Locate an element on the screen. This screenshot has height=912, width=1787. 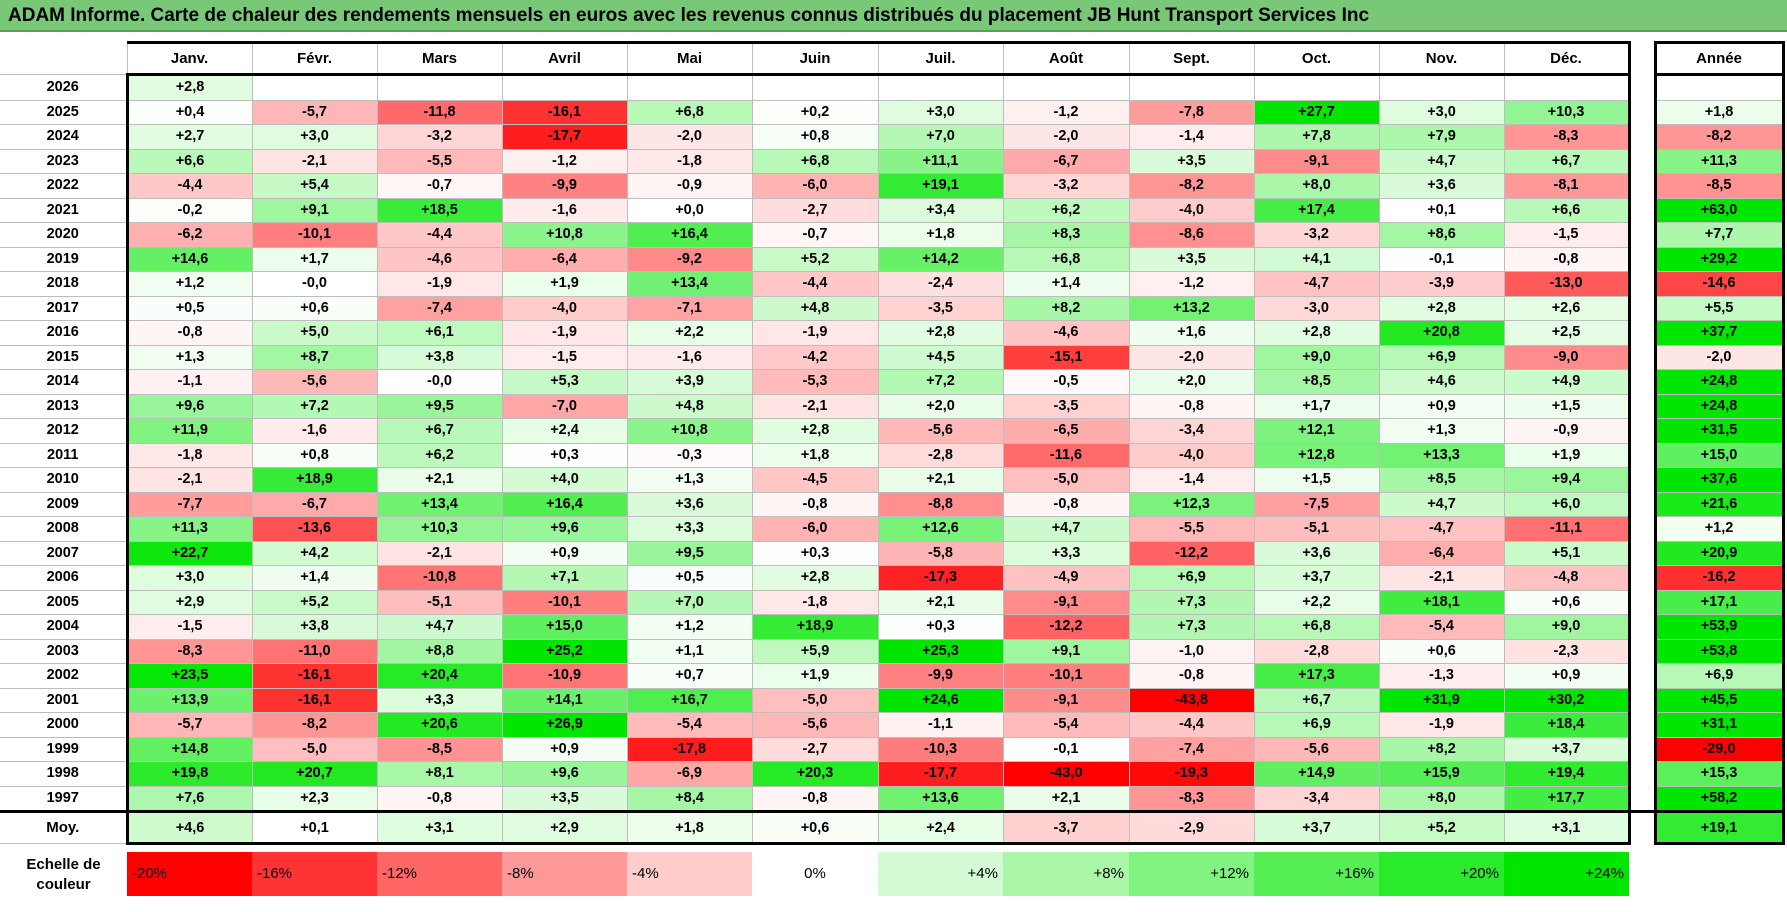
annual-cell: +37,7 is located at coordinates (1719, 333).